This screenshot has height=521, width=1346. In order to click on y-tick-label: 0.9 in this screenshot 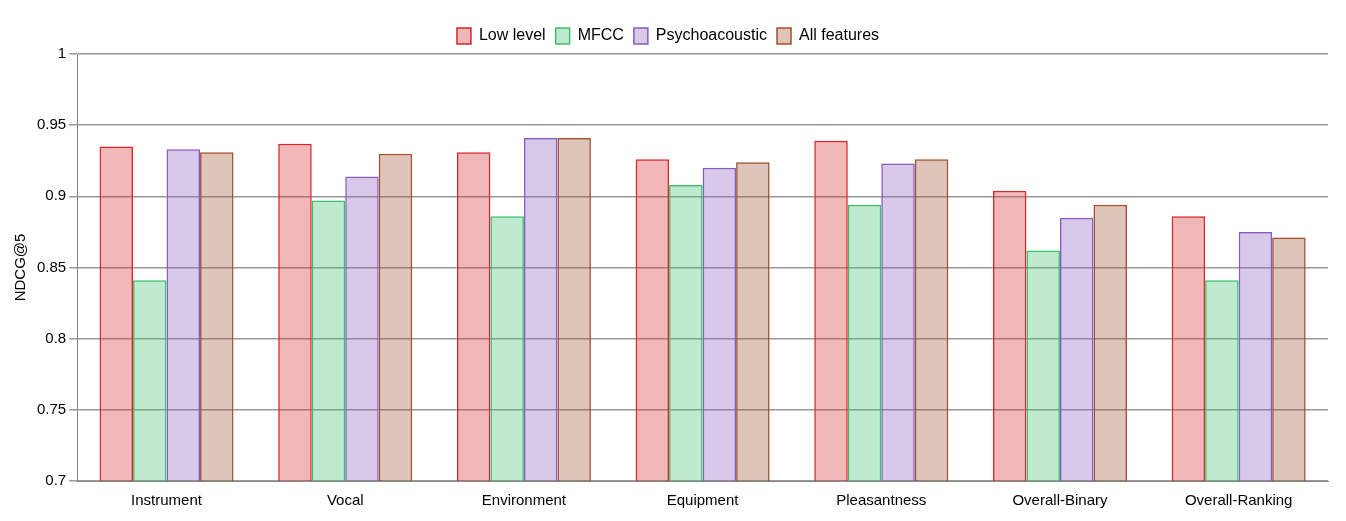, I will do `click(56, 195)`.